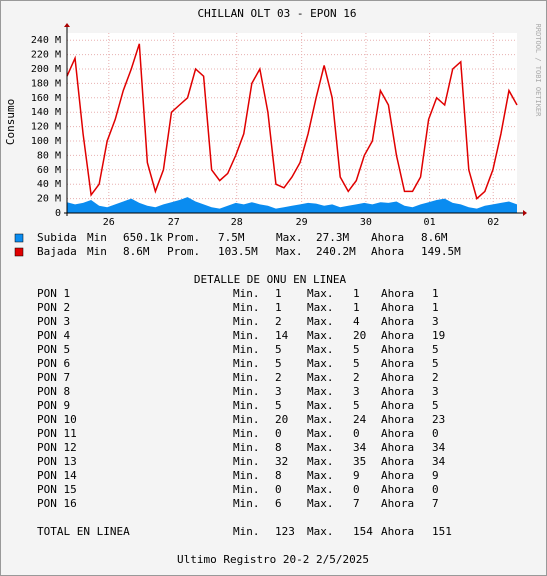 The image size is (547, 576). What do you see at coordinates (49, 199) in the screenshot?
I see `y-tick-label: 20 M` at bounding box center [49, 199].